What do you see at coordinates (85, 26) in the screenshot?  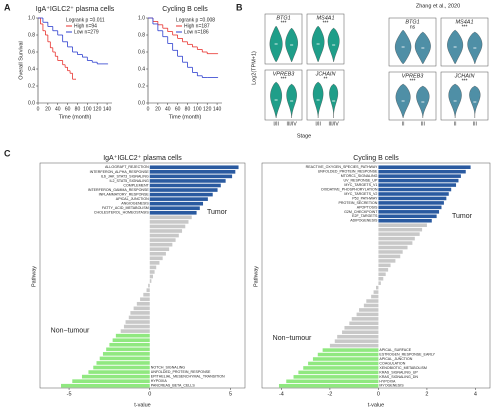 I see `legend-label: High n=94` at bounding box center [85, 26].